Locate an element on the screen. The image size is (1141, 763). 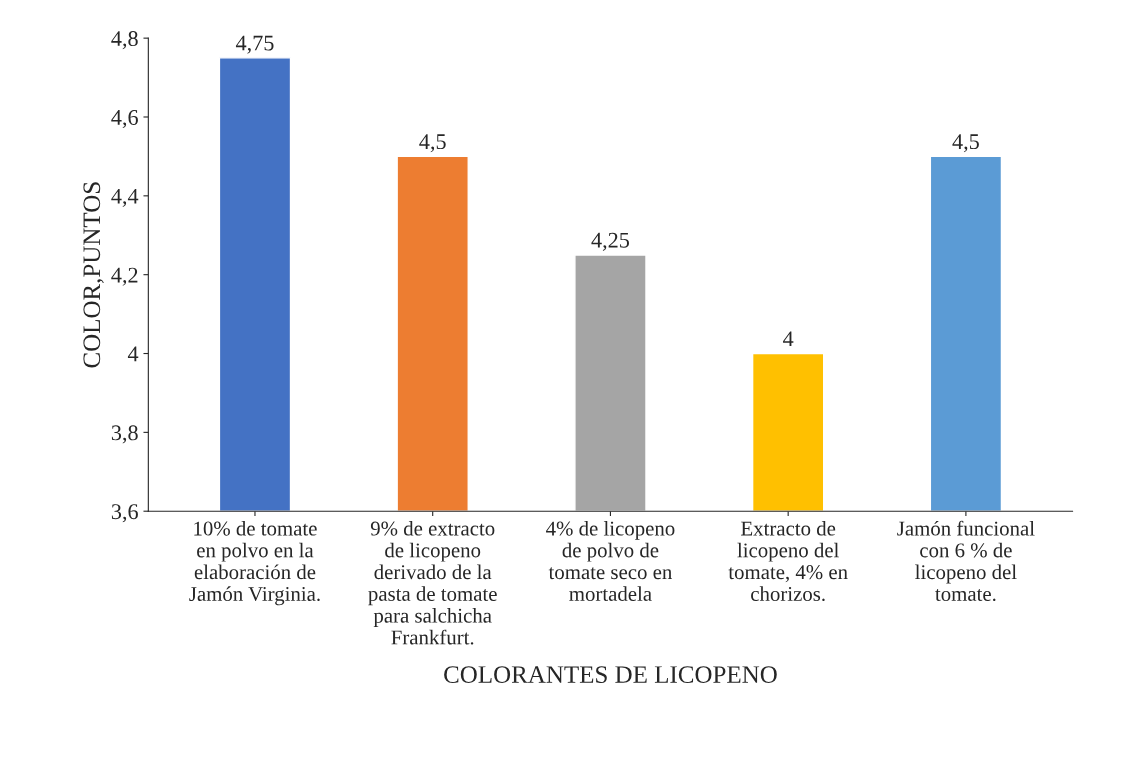
y-tick-label: 3,8 is located at coordinates (124, 434).